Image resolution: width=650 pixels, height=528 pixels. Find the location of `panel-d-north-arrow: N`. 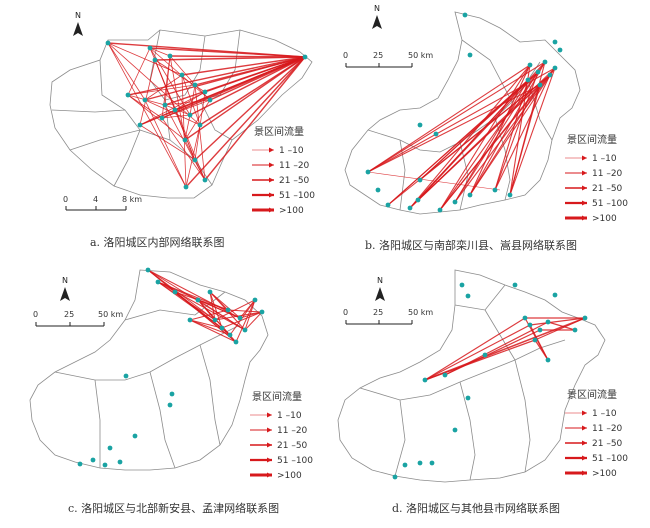

panel-d-north-arrow: N is located at coordinates (380, 288).